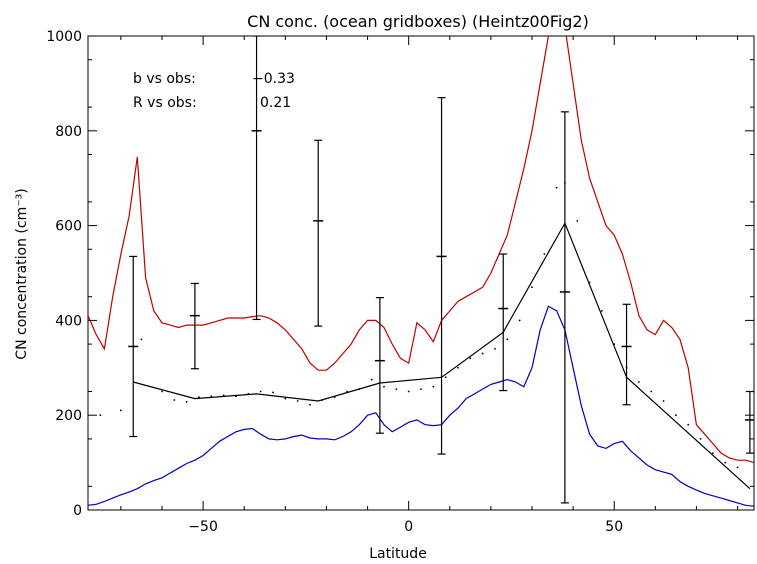 This screenshot has width=757, height=564. Describe the element at coordinates (165, 103) in the screenshot. I see `annotation-r-label: R vs obs:` at that location.